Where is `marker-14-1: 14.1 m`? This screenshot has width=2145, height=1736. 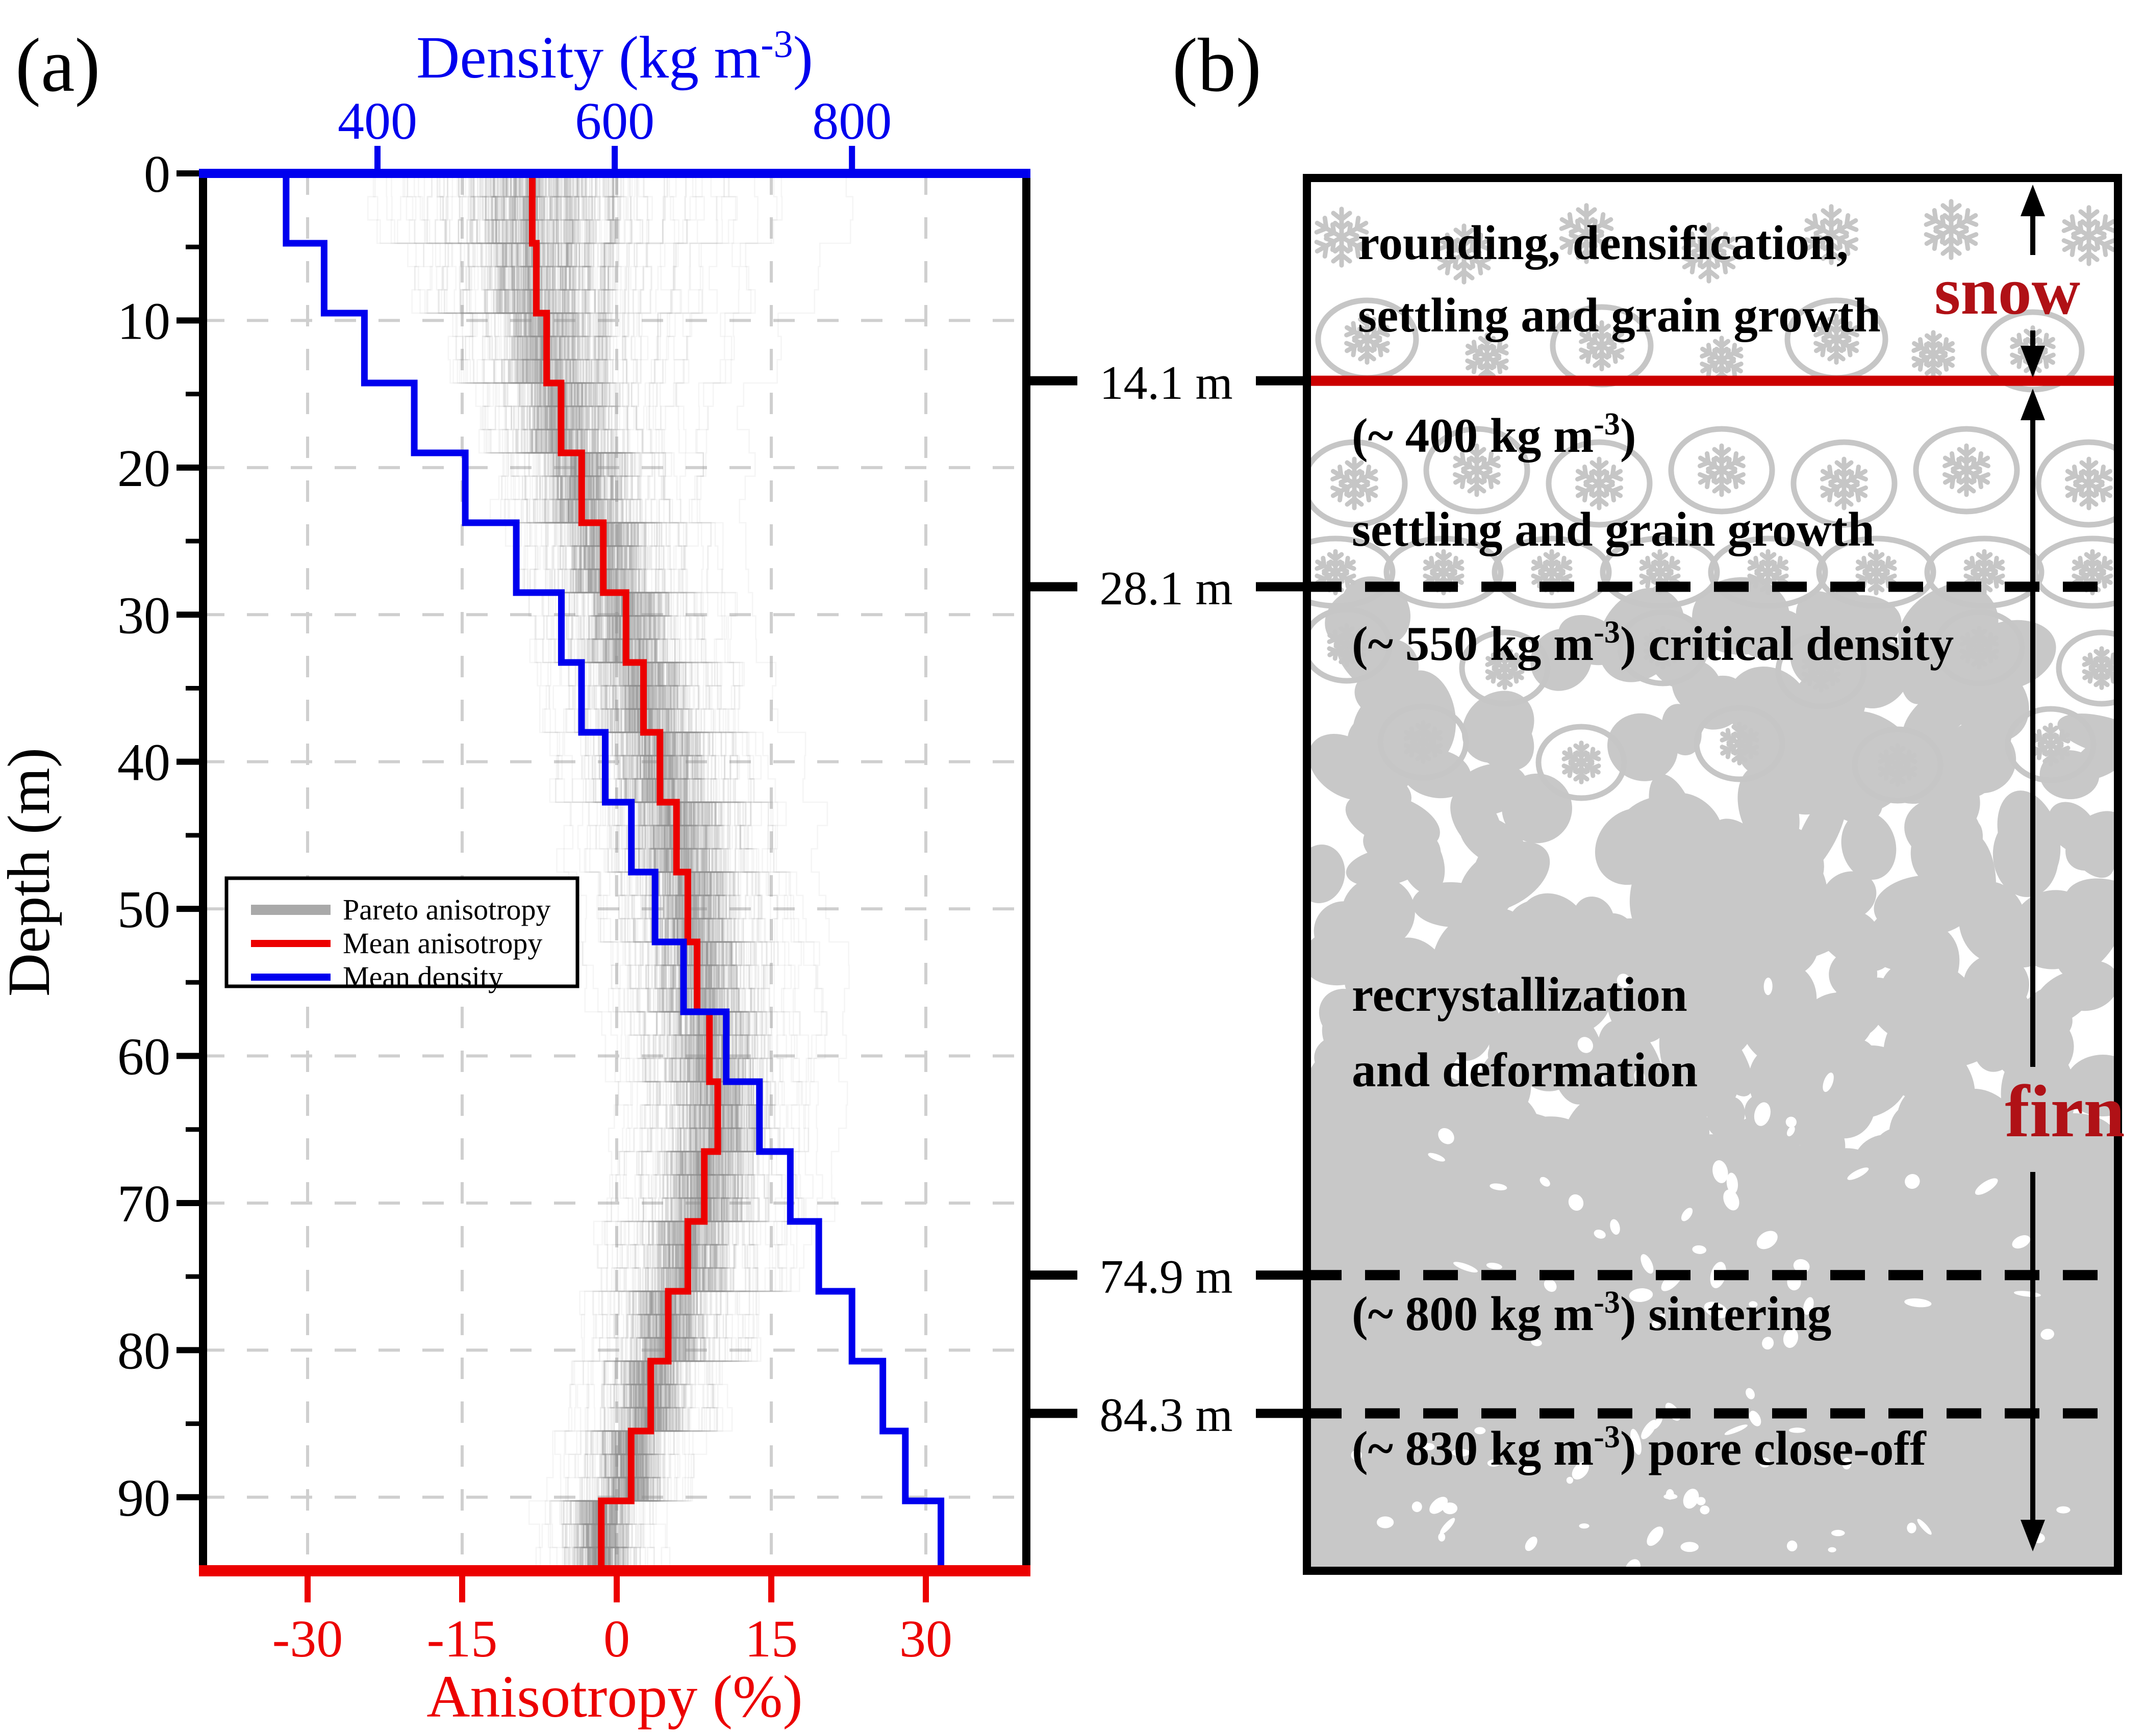 marker-14-1: 14.1 m is located at coordinates (1165, 383).